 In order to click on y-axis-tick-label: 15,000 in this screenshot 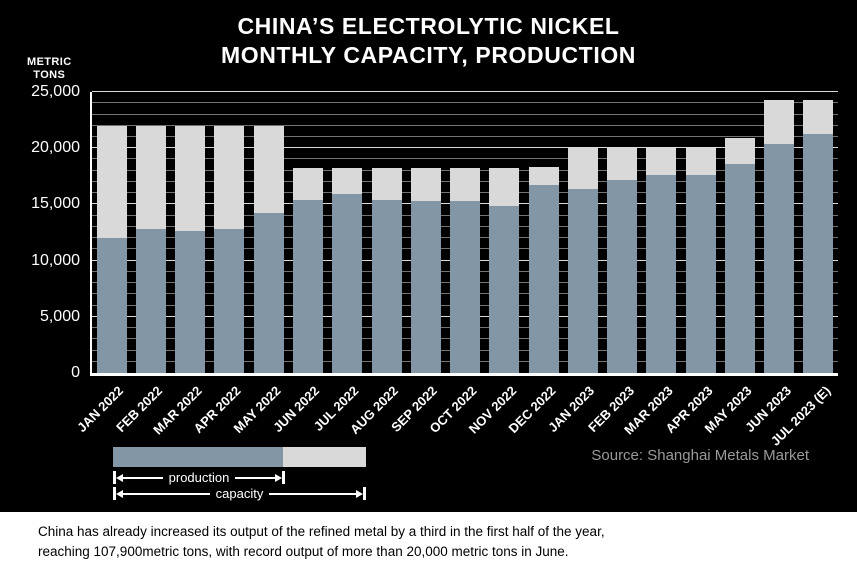, I will do `click(55, 204)`.